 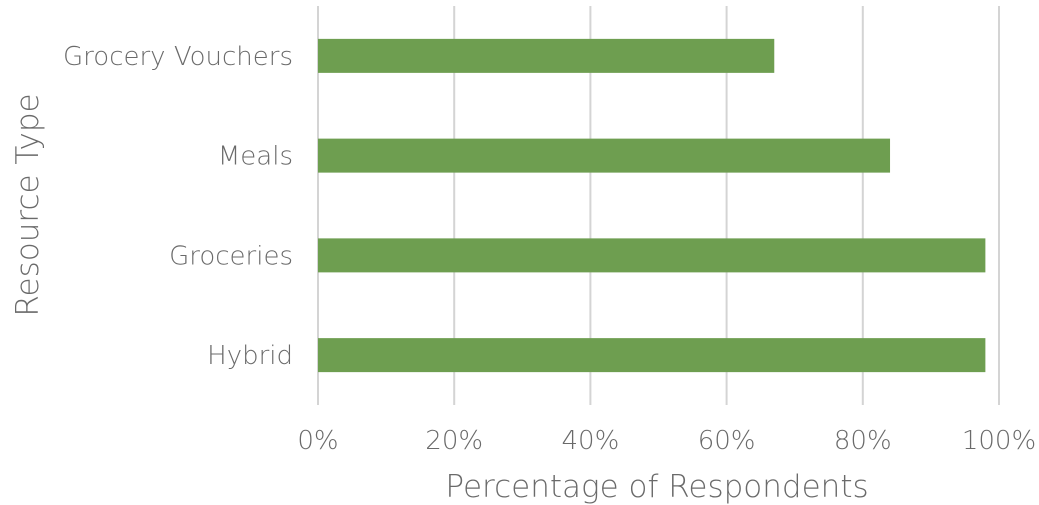 What do you see at coordinates (863, 441) in the screenshot?
I see `x-tick-label: 80%` at bounding box center [863, 441].